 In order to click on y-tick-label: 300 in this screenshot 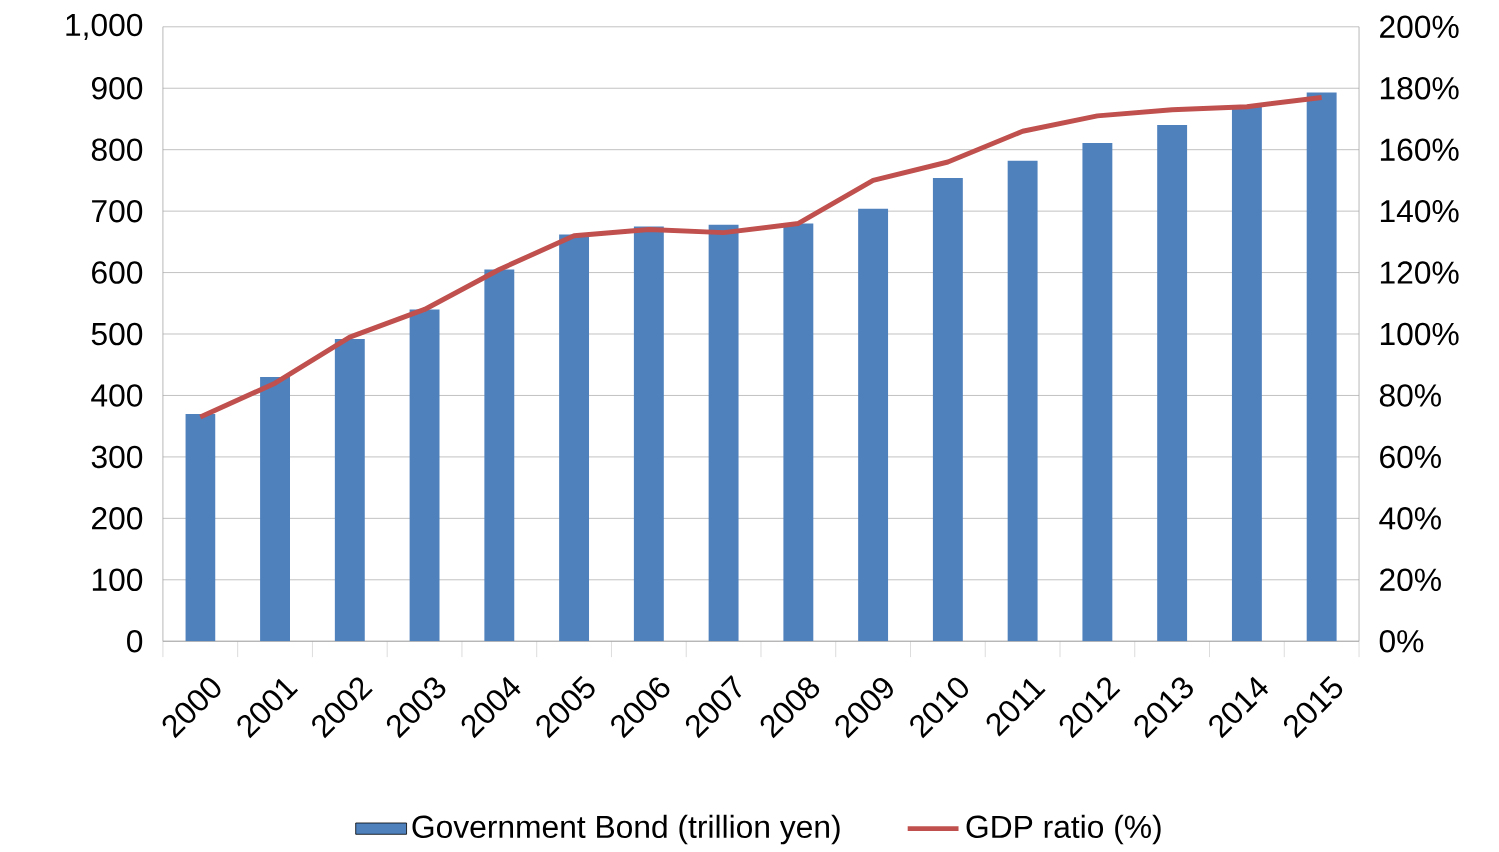, I will do `click(117, 457)`.